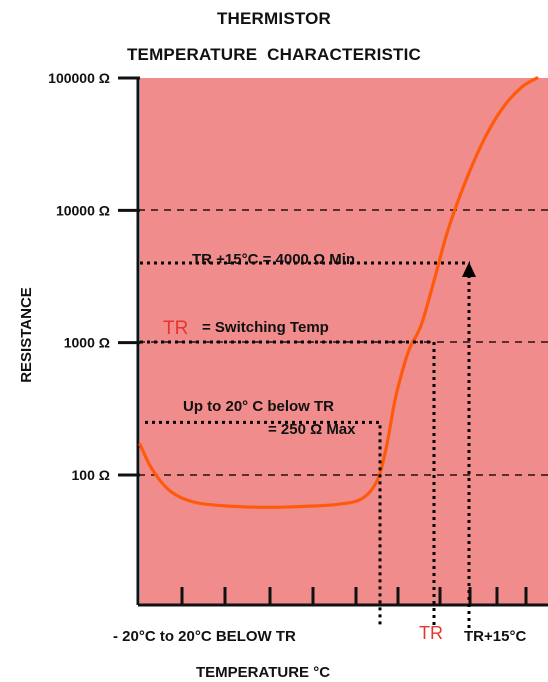  What do you see at coordinates (91, 475) in the screenshot?
I see `y-tick-label: 100 Ω` at bounding box center [91, 475].